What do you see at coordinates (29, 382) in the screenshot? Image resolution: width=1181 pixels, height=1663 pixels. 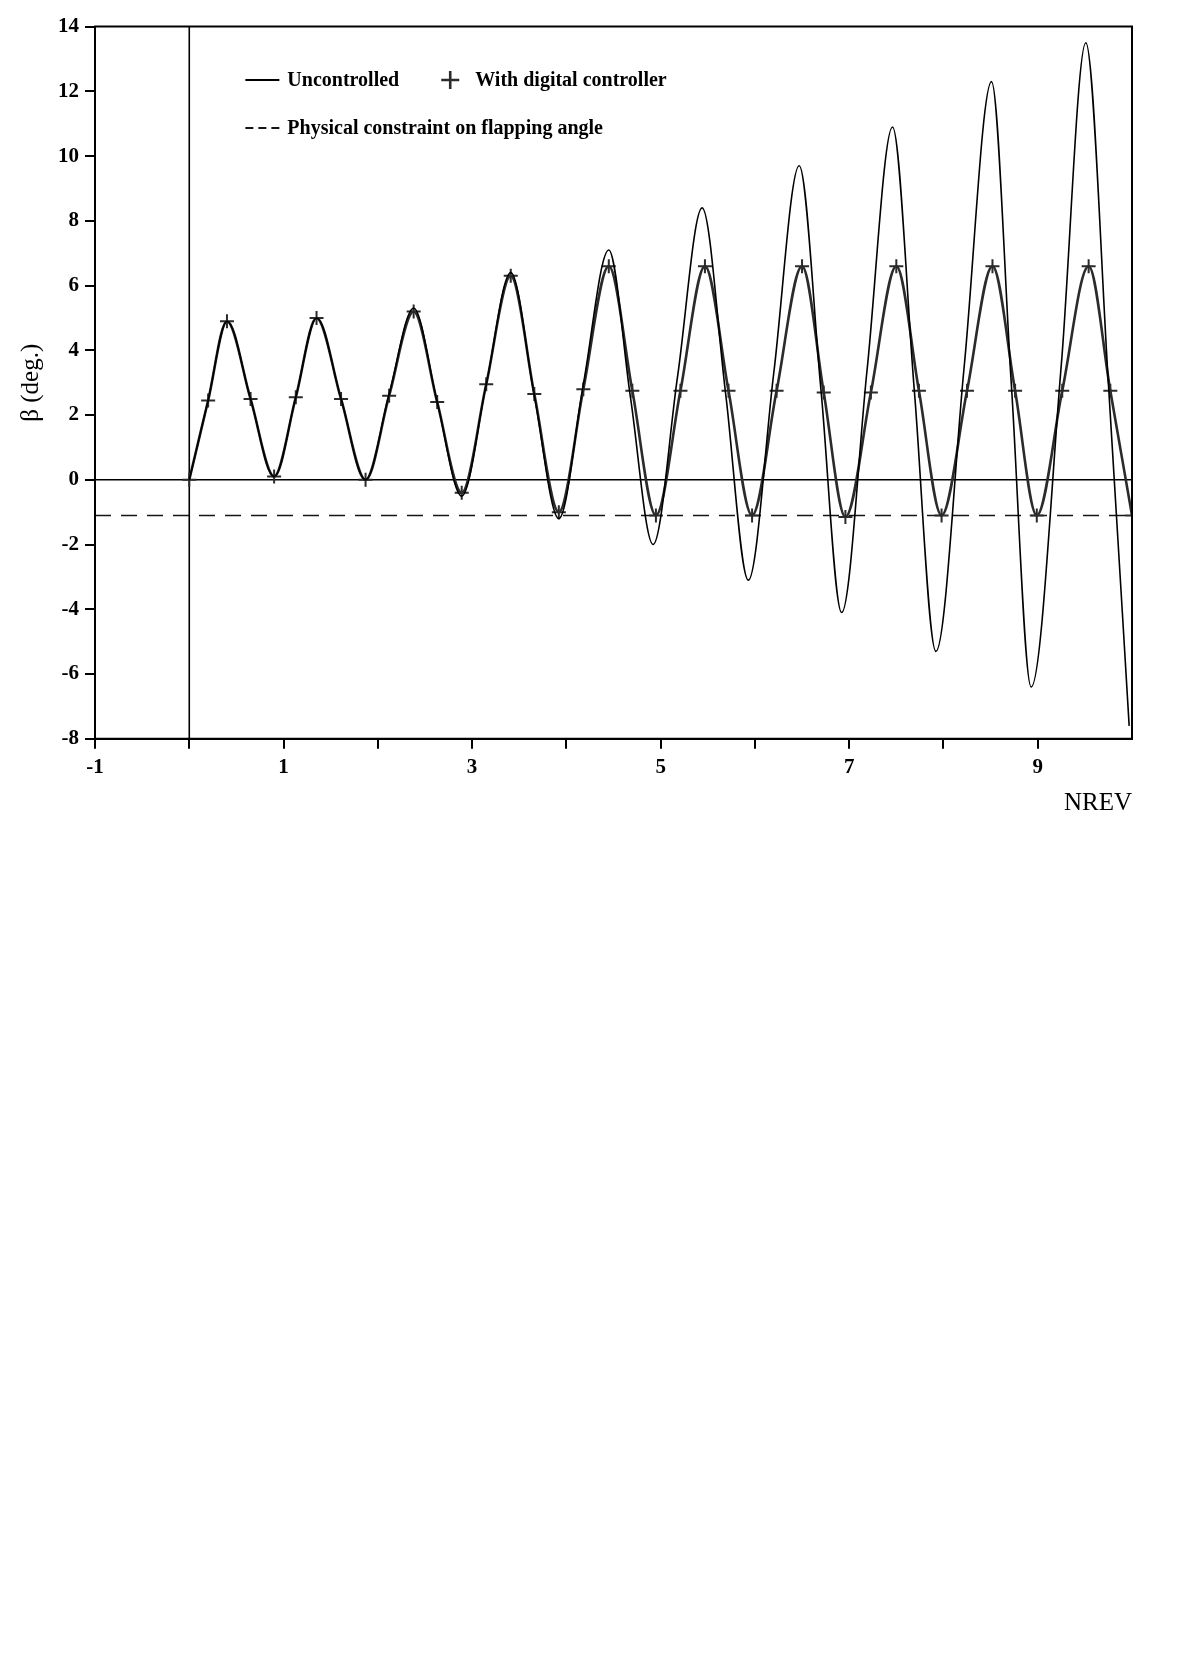 I see `y-axis-title: β (deg.)` at bounding box center [29, 382].